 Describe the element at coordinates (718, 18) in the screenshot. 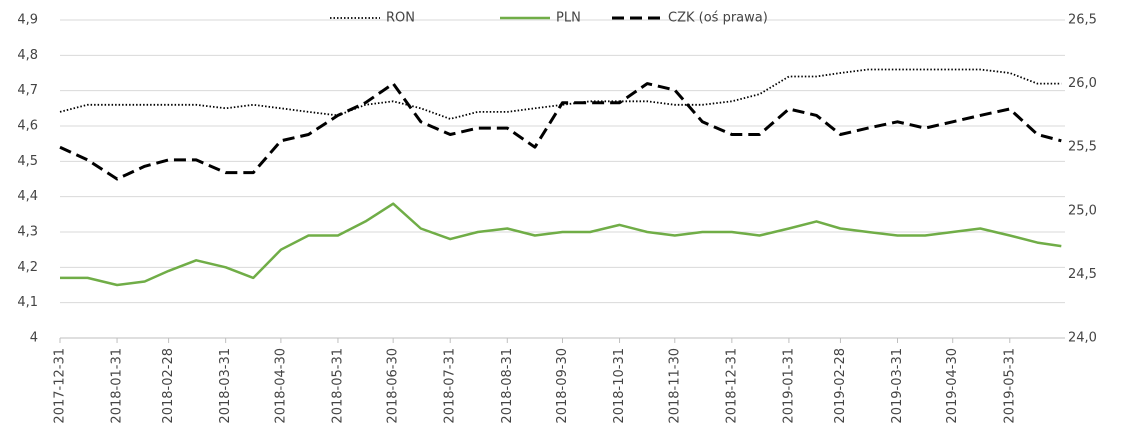

I see `legend-label: CZK (oś prawa)` at that location.